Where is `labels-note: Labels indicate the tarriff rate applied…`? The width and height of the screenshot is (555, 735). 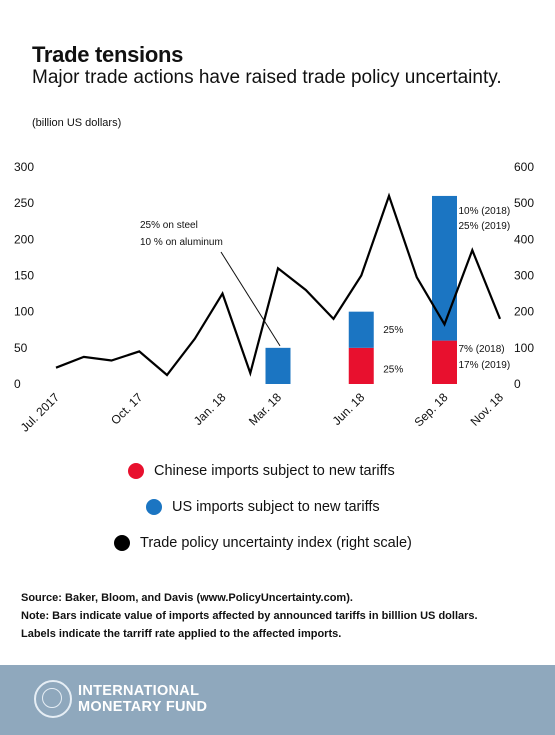
labels-note: Labels indicate the tarriff rate applied… is located at coordinates (181, 634).